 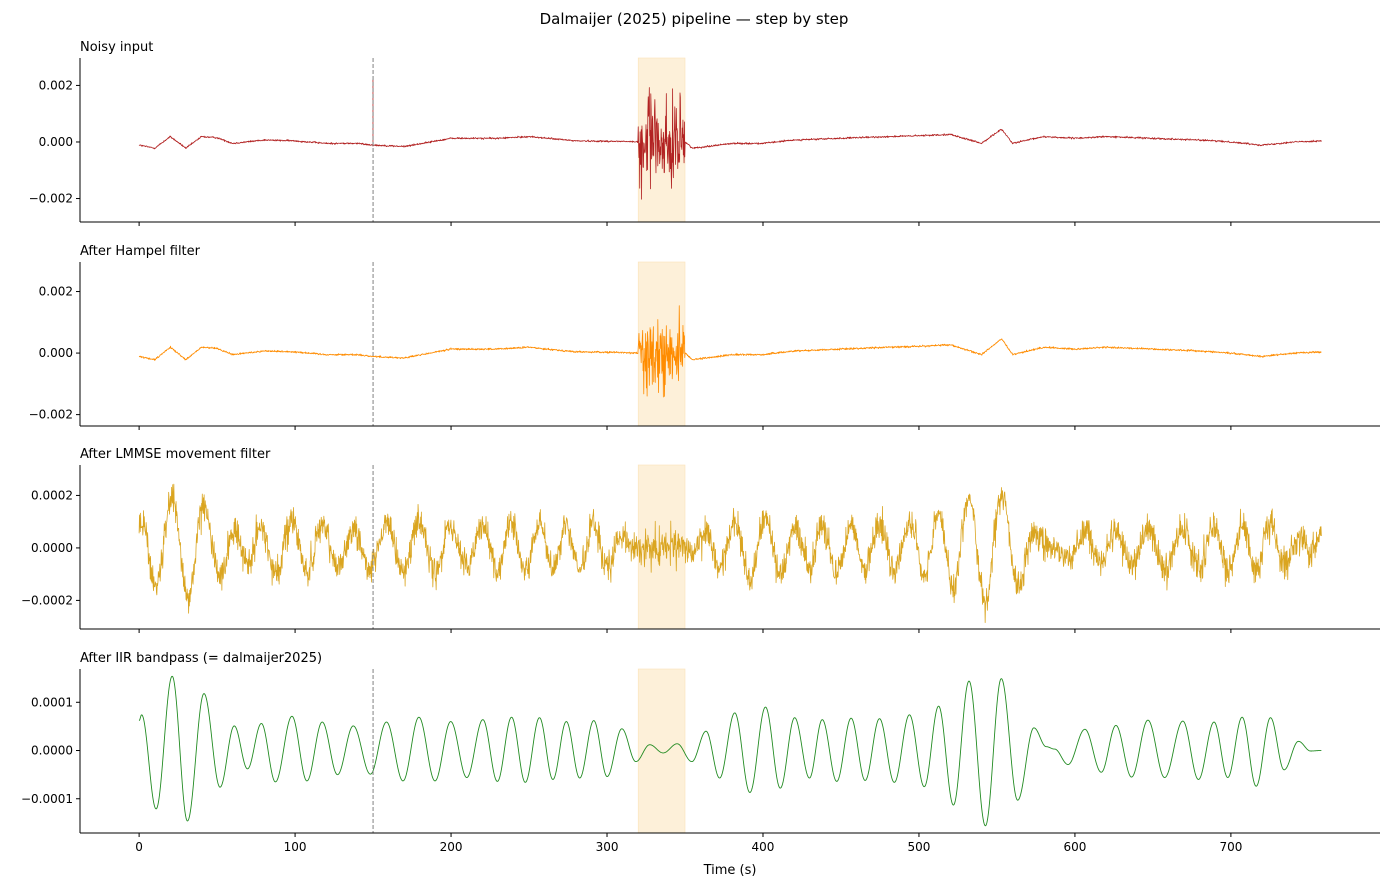 I want to click on x-tick-label: 400, so click(x=763, y=847).